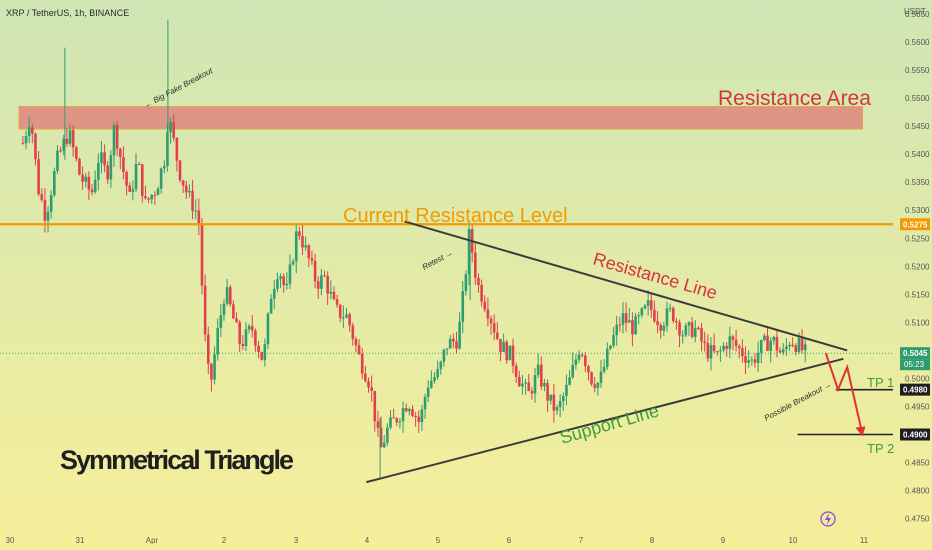  What do you see at coordinates (177, 460) in the screenshot?
I see `symmetrical-triangle-label: Symmetrical Triangle` at bounding box center [177, 460].